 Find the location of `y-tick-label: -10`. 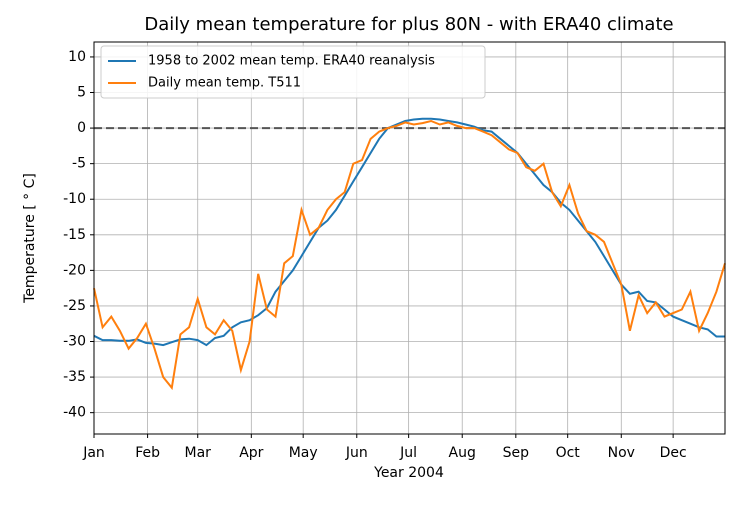

y-tick-label: -10 is located at coordinates (74, 199).